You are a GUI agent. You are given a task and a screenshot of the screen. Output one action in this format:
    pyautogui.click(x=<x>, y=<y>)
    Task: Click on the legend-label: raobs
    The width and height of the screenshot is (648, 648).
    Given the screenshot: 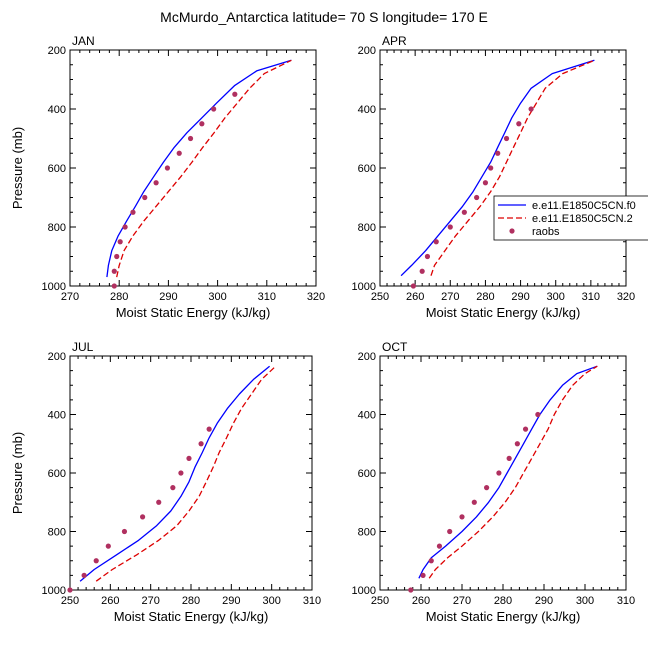 What is the action you would take?
    pyautogui.click(x=546, y=232)
    